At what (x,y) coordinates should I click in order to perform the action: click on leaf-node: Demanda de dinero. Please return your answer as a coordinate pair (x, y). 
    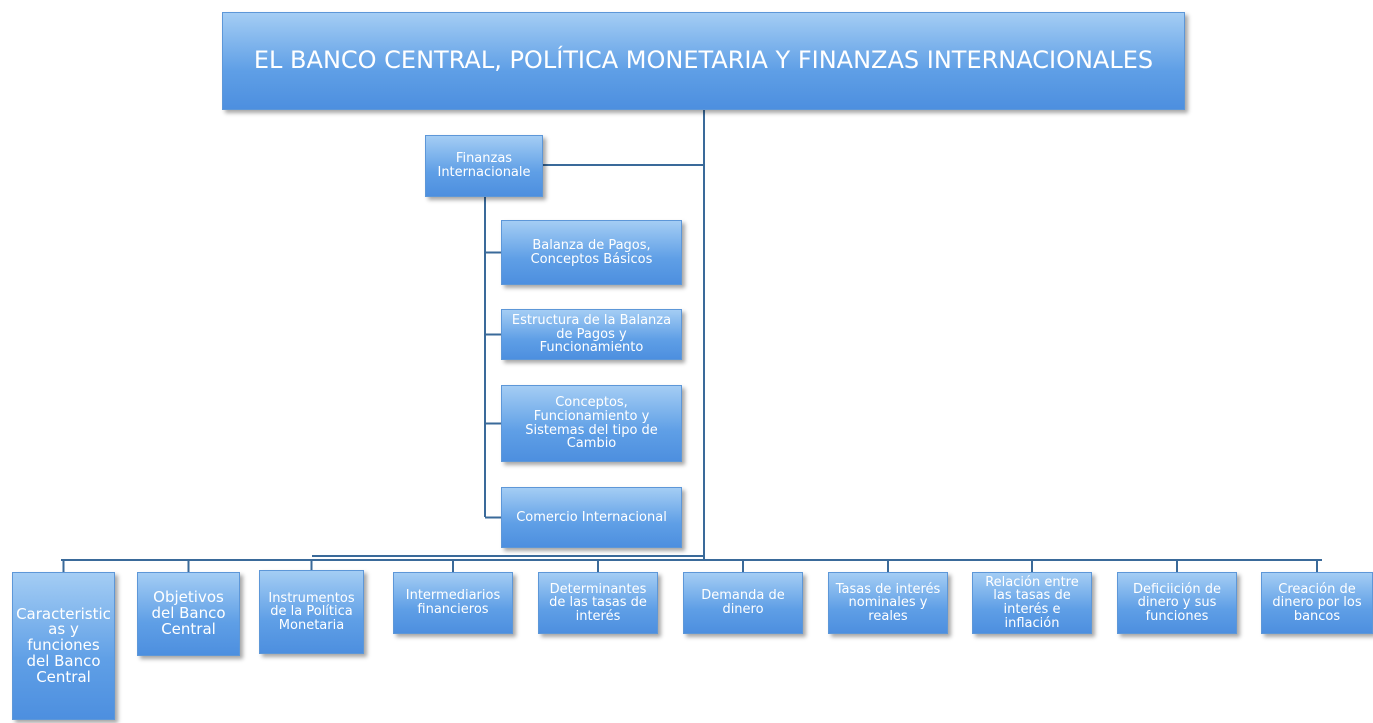
    Looking at the image, I should click on (743, 603).